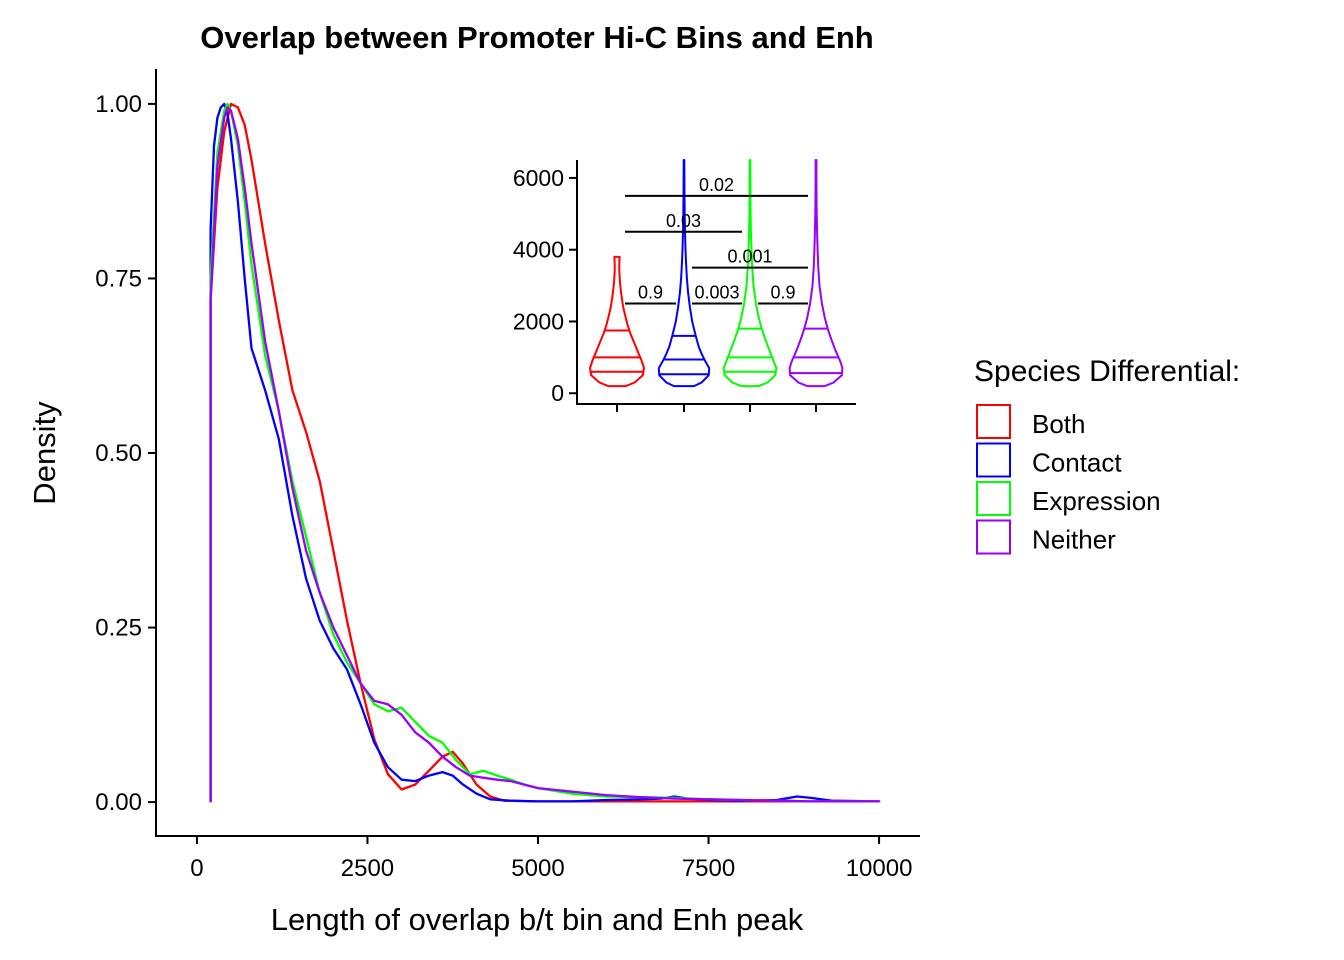 Image resolution: width=1344 pixels, height=960 pixels. I want to click on violin-neither, so click(816, 273).